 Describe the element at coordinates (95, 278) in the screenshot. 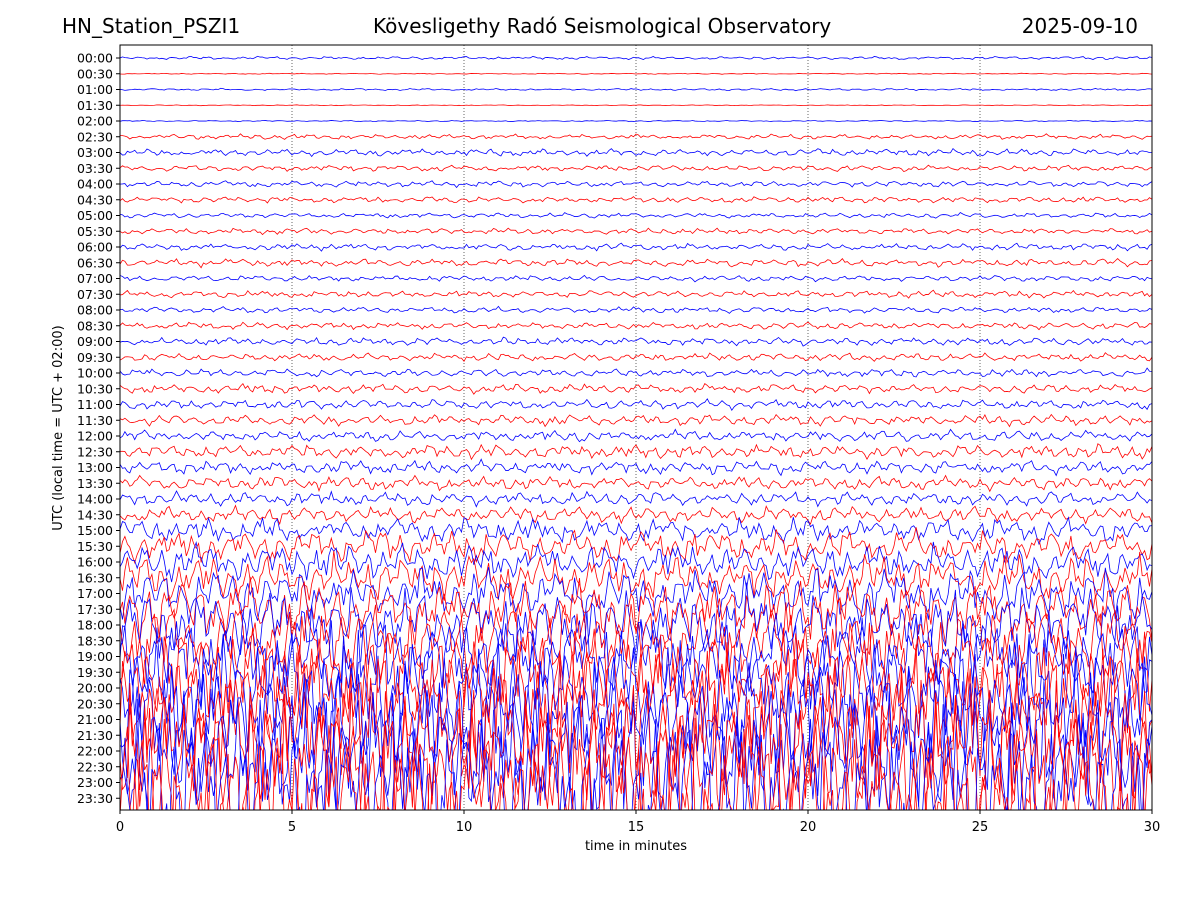

I see `row-label-14: 07:00` at that location.